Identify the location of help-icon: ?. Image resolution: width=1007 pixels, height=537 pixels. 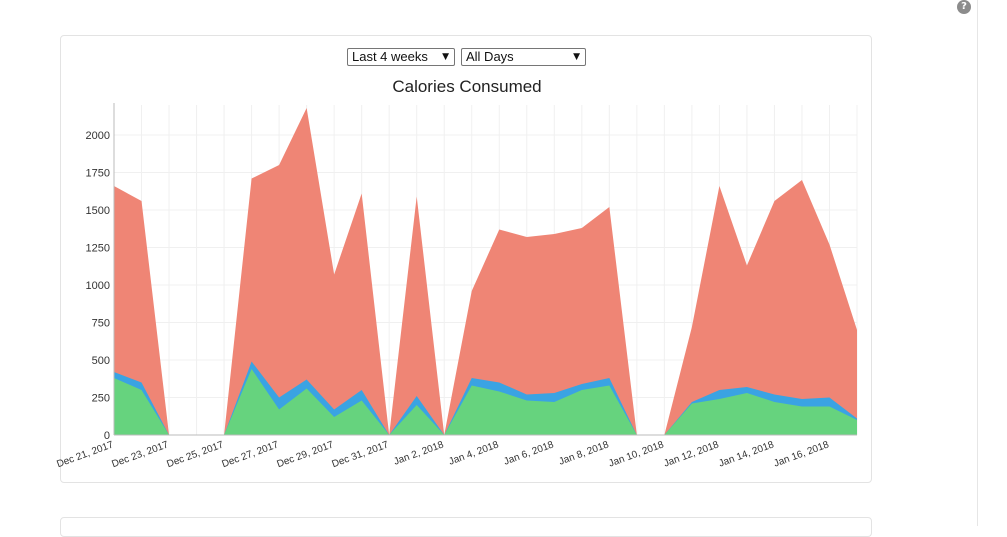
(964, 7).